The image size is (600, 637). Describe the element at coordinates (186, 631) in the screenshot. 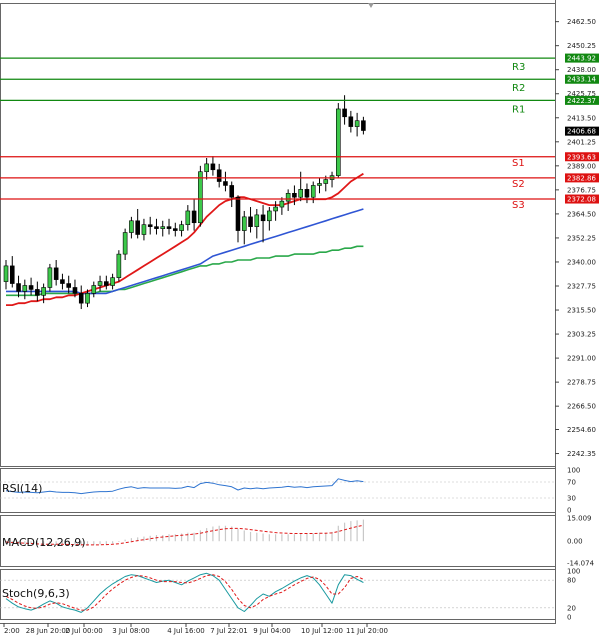

I see `time-tick-label: 4 Jul 16:00` at that location.